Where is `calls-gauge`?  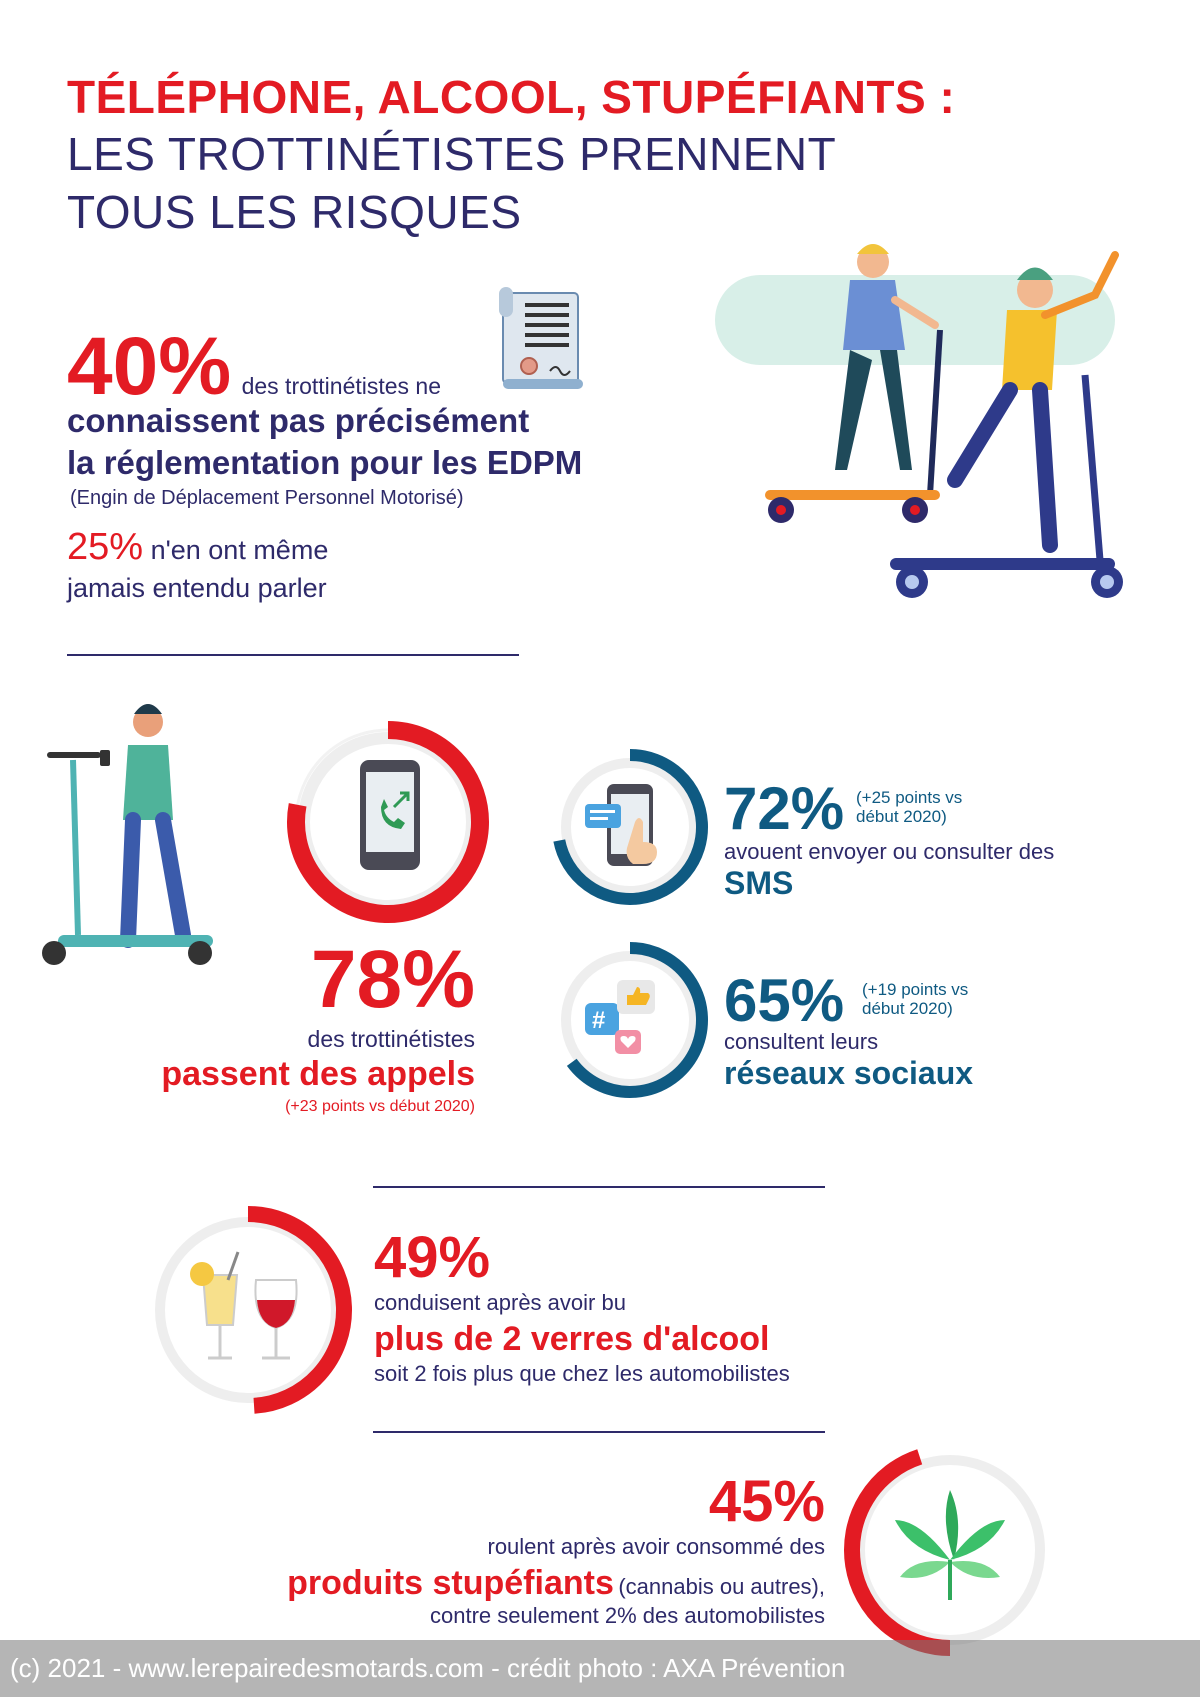 calls-gauge is located at coordinates (388, 822).